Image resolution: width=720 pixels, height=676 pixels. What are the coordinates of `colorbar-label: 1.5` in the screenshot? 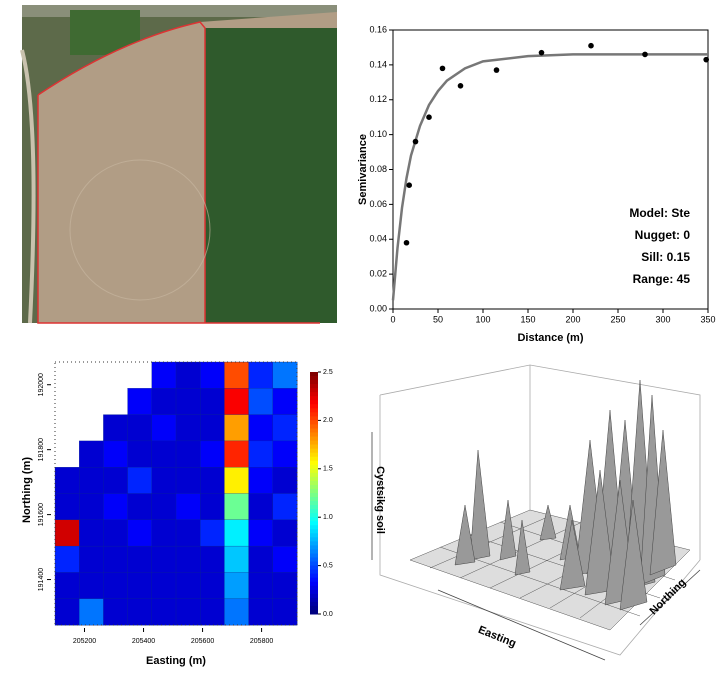 It's located at (328, 469).